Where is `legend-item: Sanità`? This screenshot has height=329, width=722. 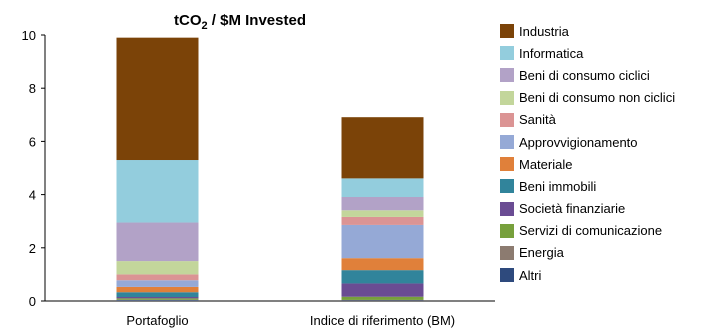
legend-item: Sanità is located at coordinates (587, 120).